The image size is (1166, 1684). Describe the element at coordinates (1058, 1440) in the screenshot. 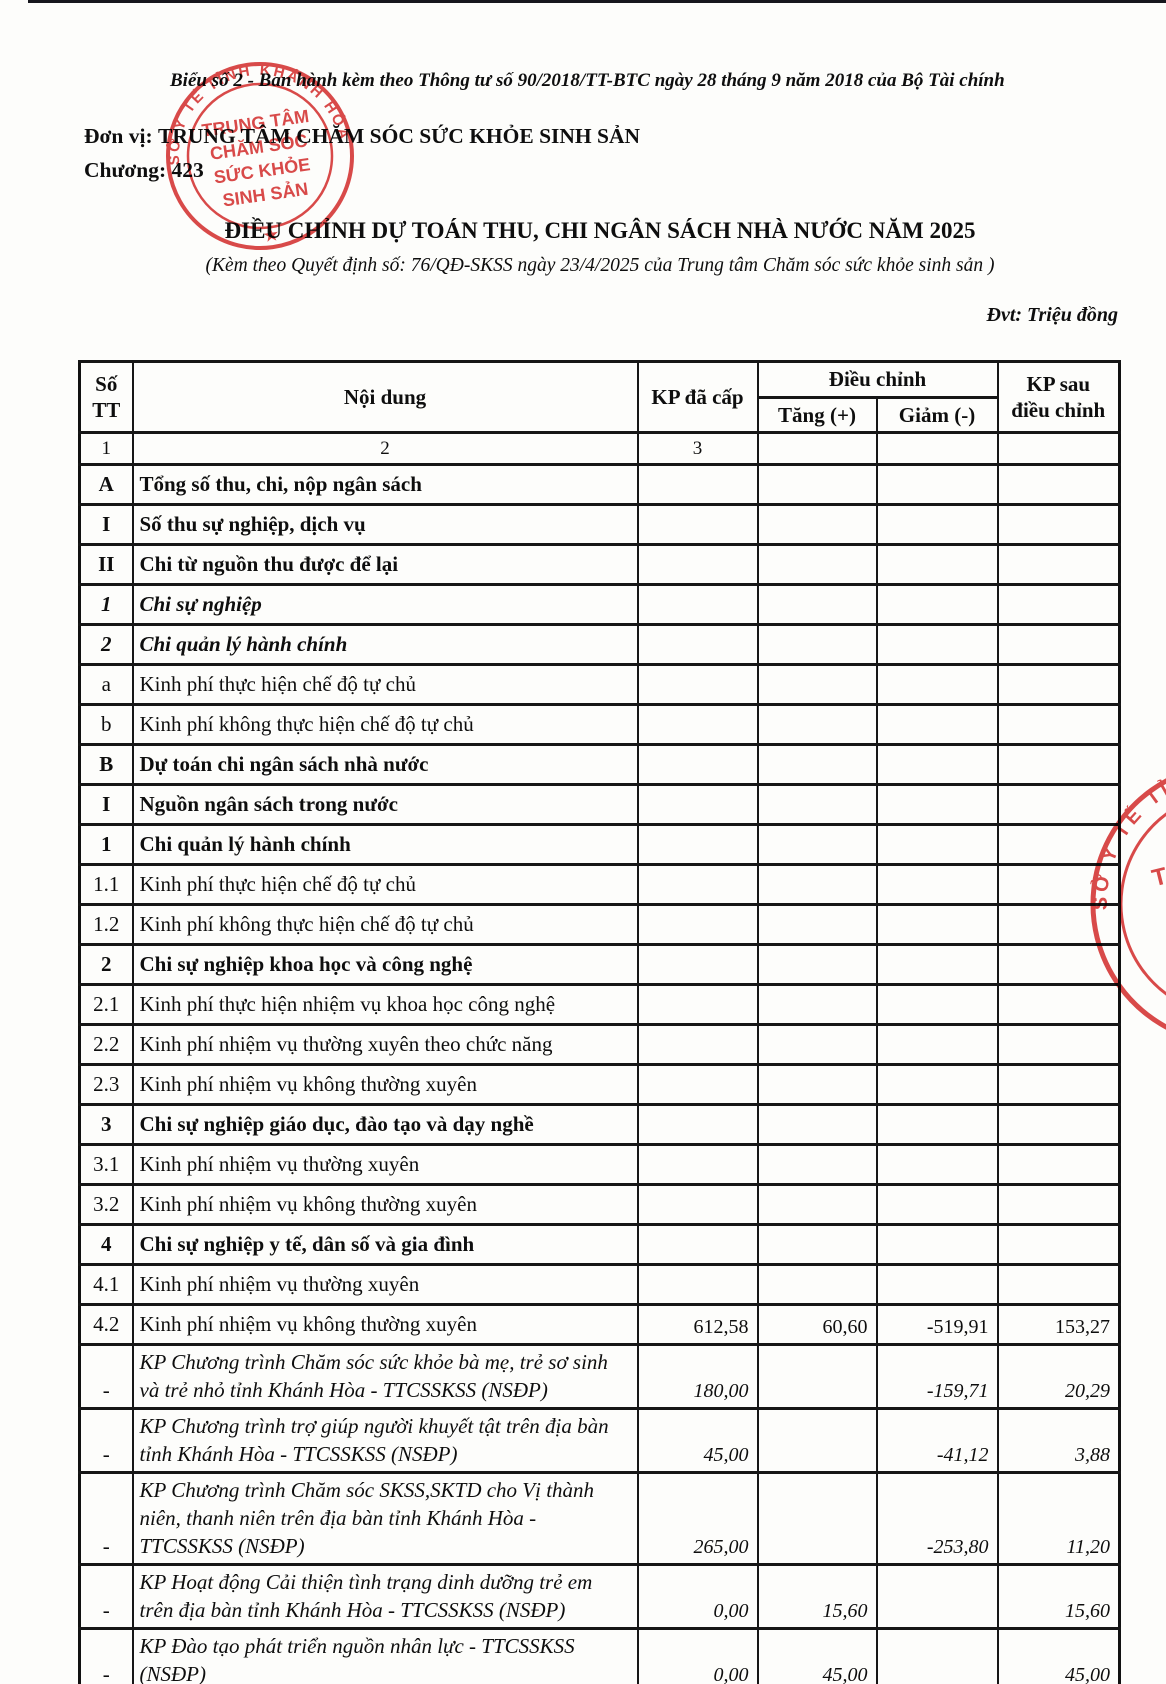

I see `cell-after: 3,88` at that location.